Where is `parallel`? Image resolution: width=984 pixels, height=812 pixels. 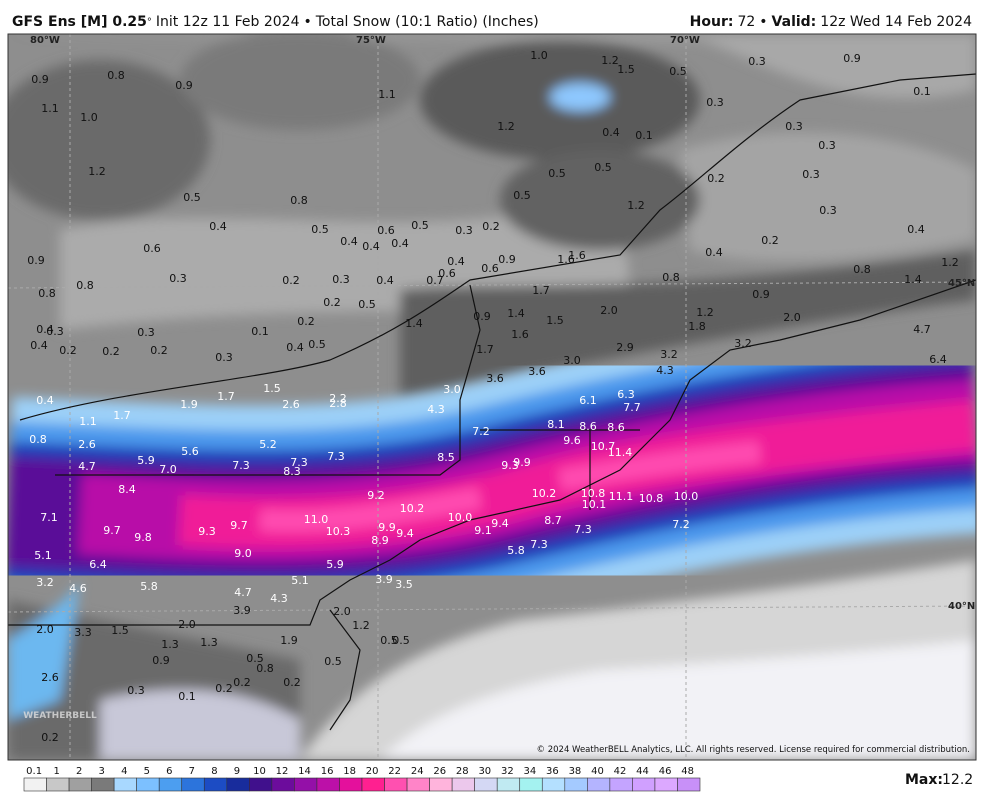
parallel is located at coordinates (492, 285).